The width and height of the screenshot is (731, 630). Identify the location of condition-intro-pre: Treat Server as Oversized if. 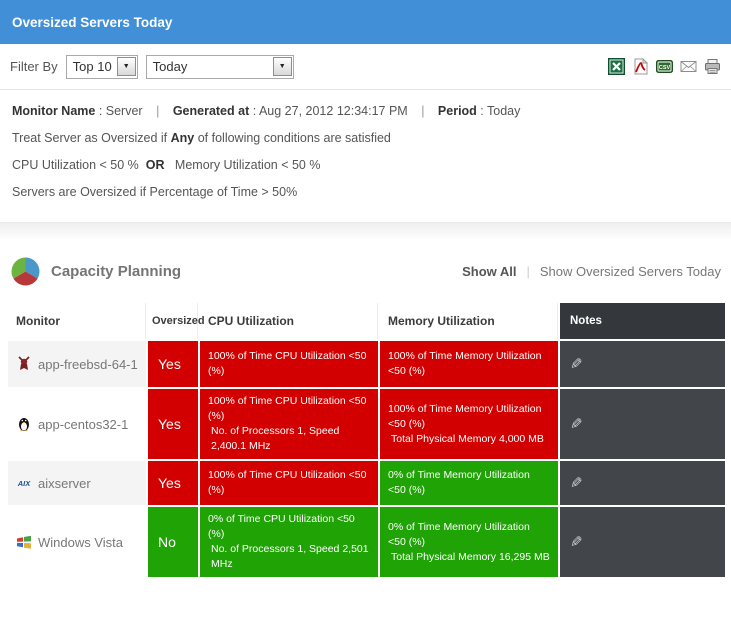
(91, 138).